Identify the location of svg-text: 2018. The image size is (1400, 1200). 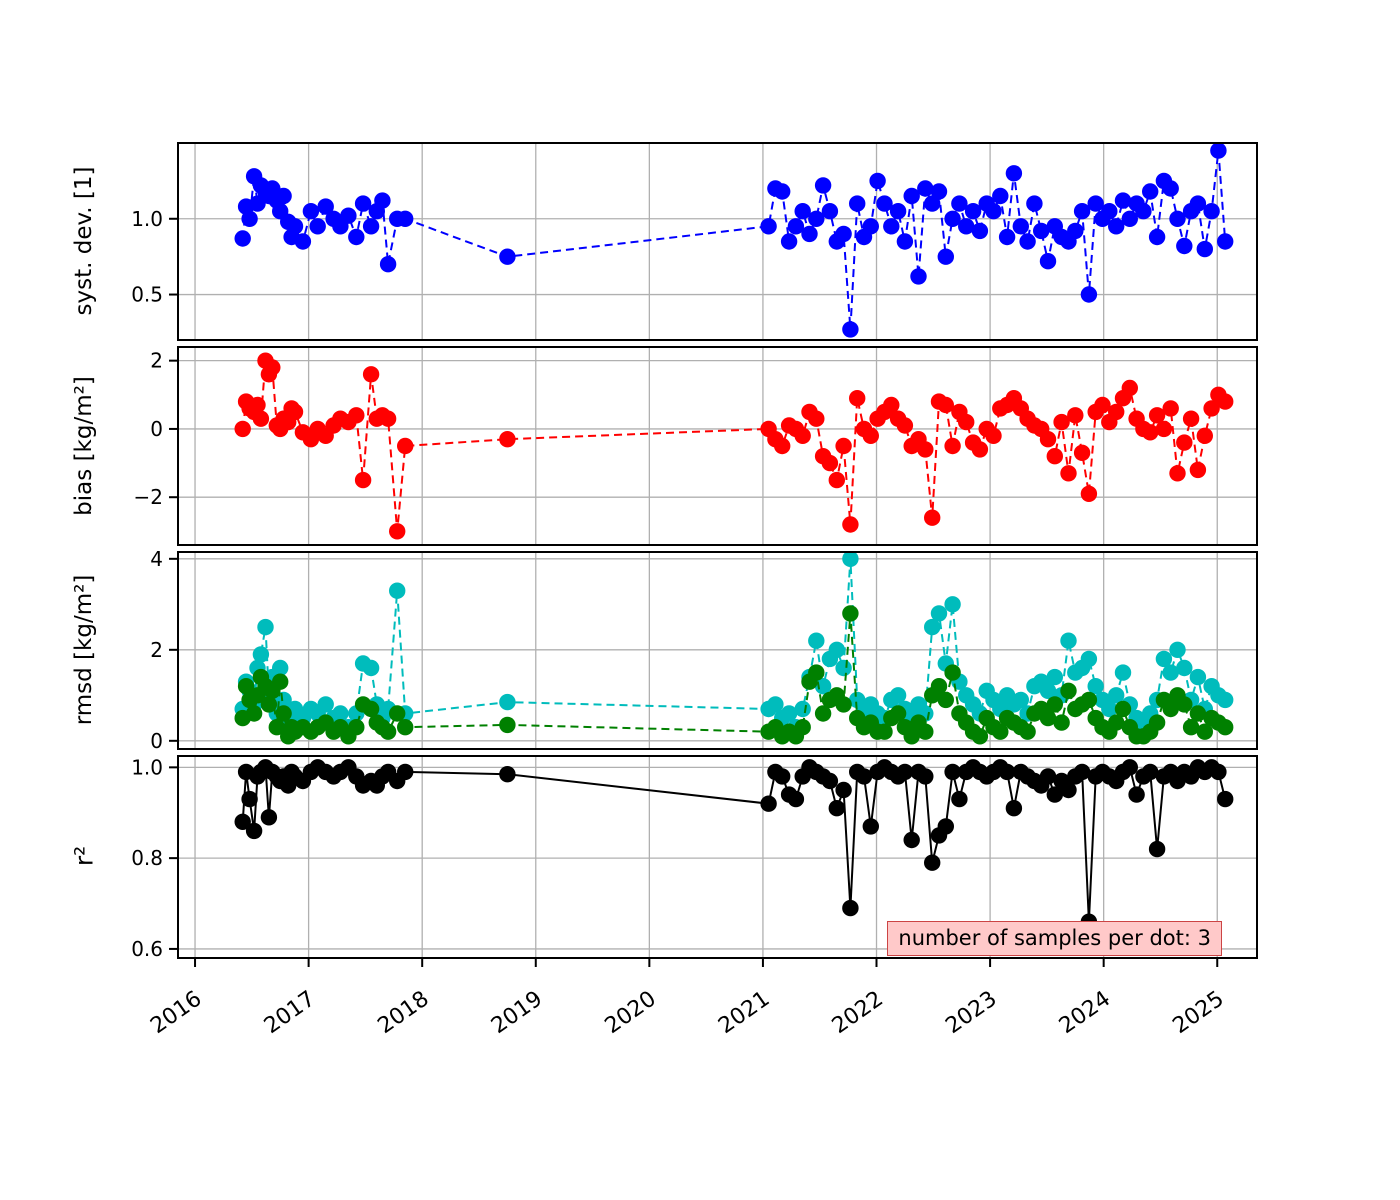
(403, 1012).